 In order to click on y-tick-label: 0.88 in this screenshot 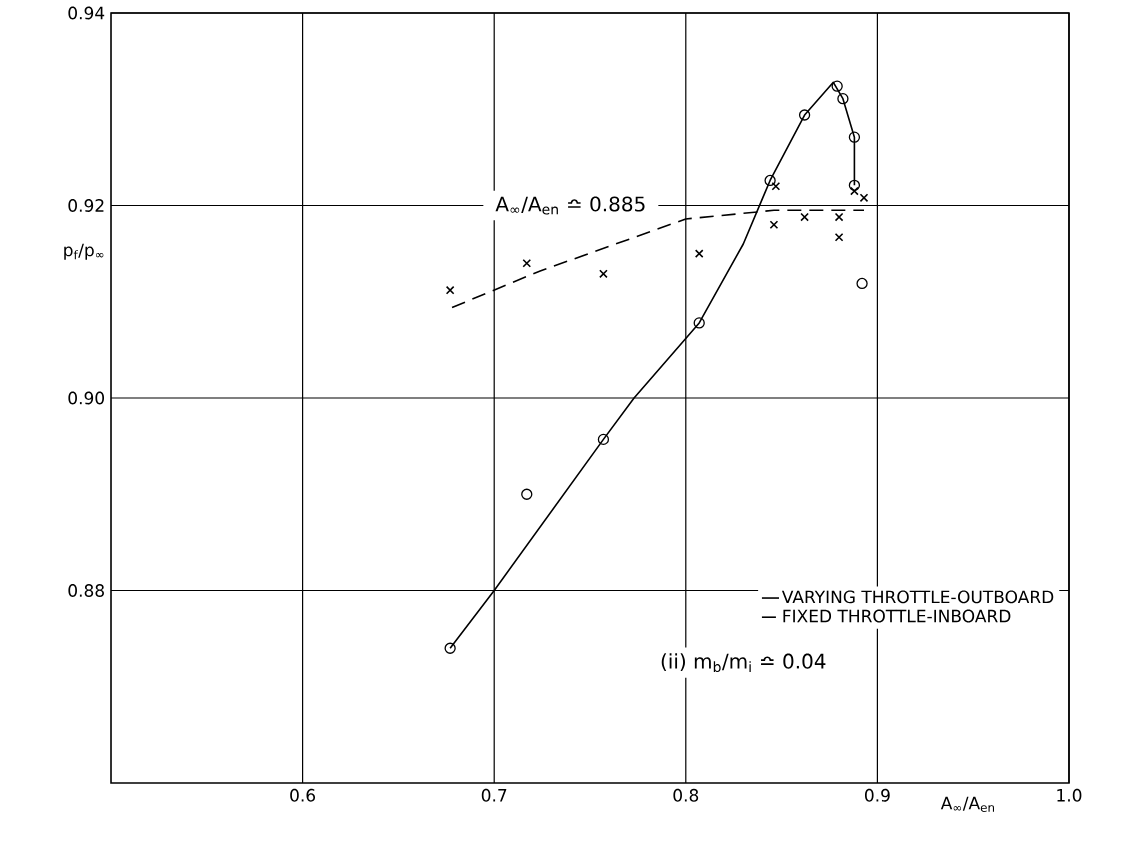, I will do `click(86, 590)`.